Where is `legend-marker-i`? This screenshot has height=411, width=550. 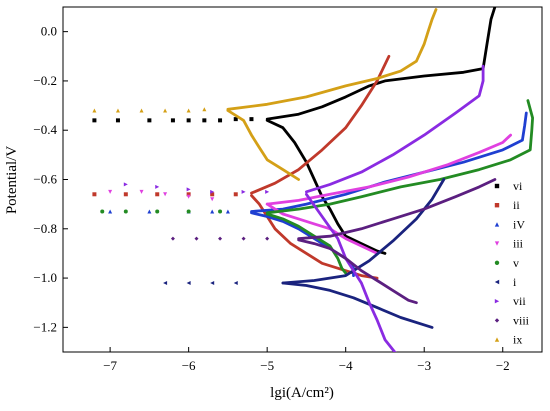
legend-marker-i is located at coordinates (497, 282).